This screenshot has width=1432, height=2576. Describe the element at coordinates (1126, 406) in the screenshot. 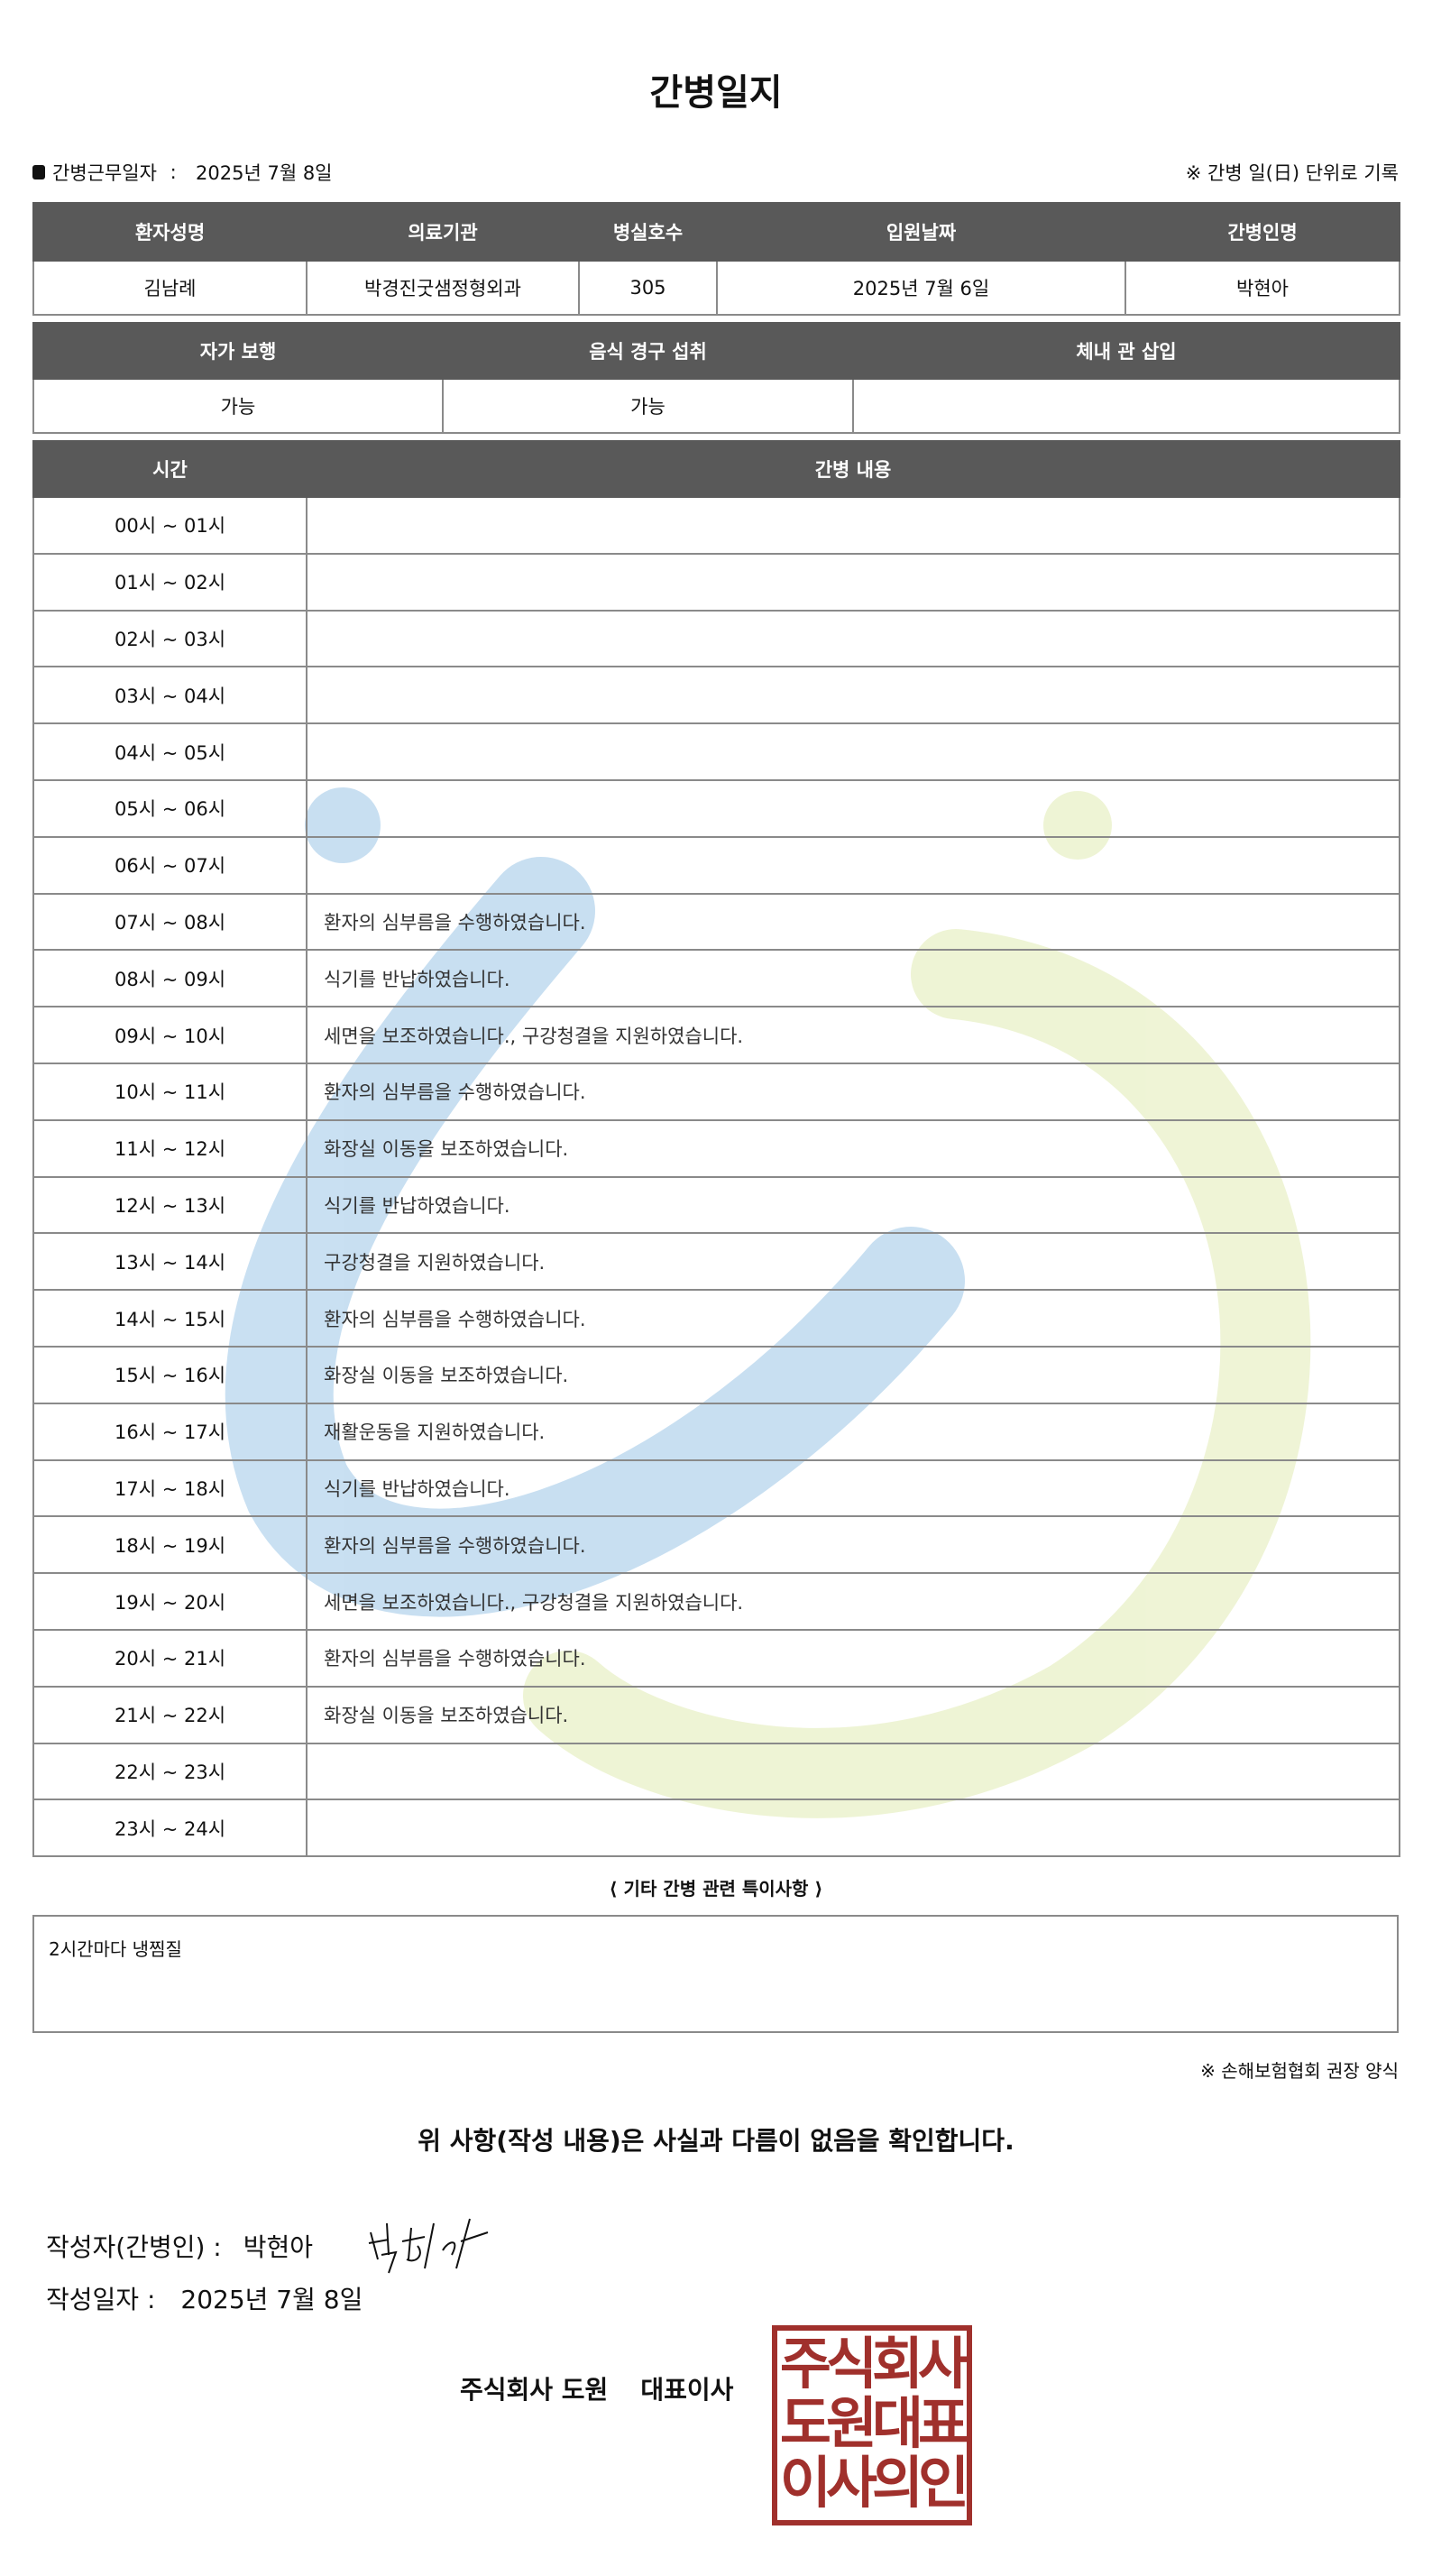

I see `tube-value` at that location.